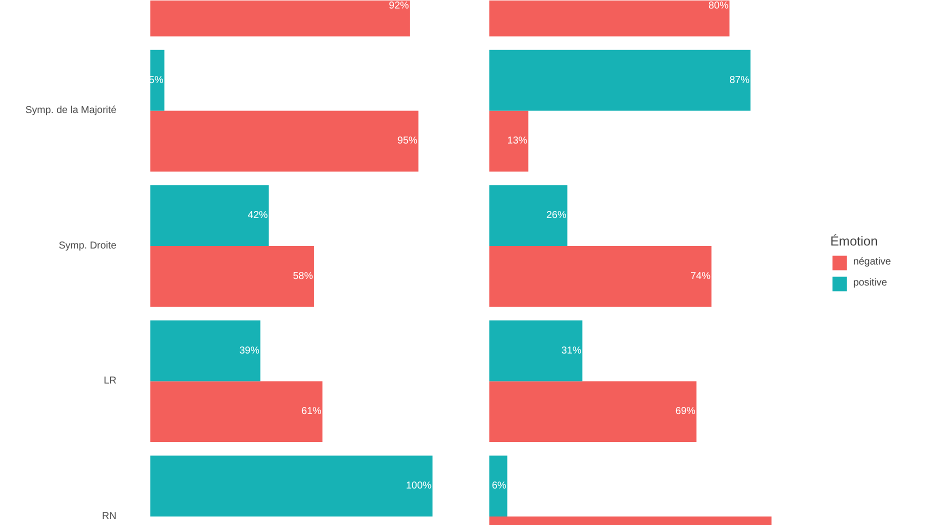 This screenshot has height=525, width=934. I want to click on data-label: 6%, so click(499, 486).